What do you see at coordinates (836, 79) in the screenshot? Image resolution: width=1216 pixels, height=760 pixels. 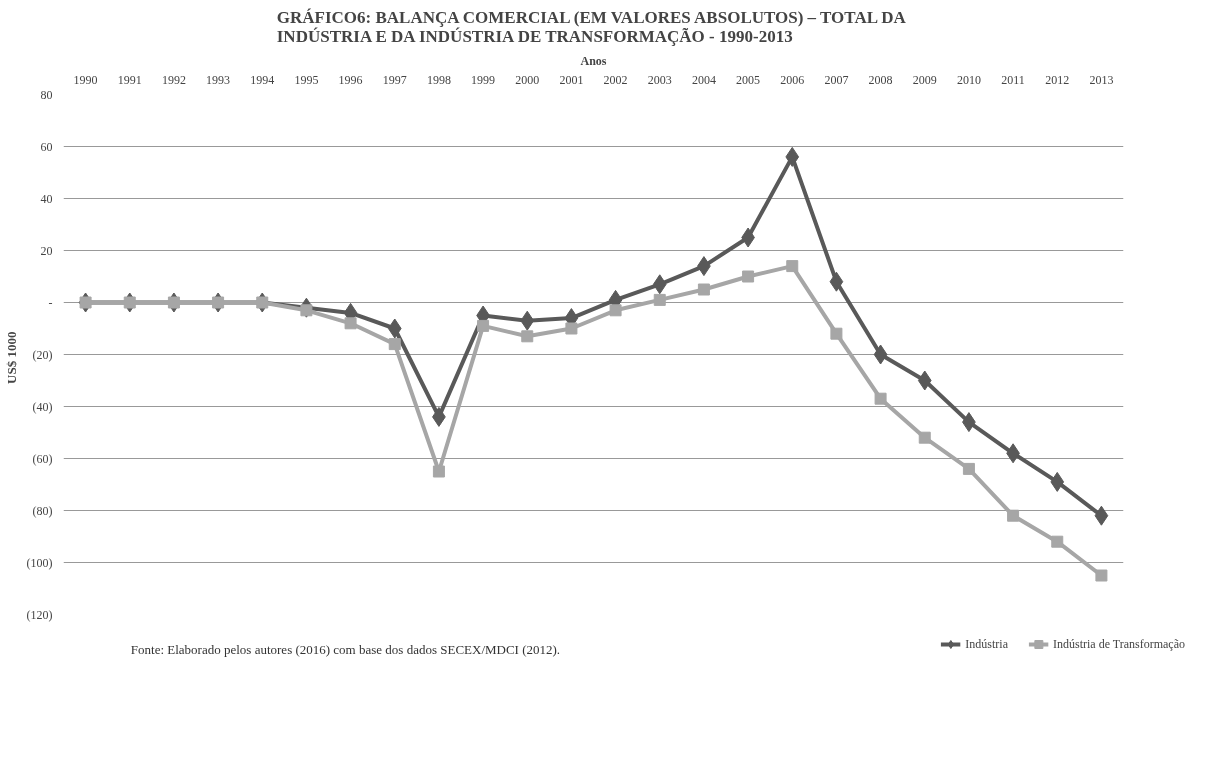 I see `x-tick-label: 2007` at bounding box center [836, 79].